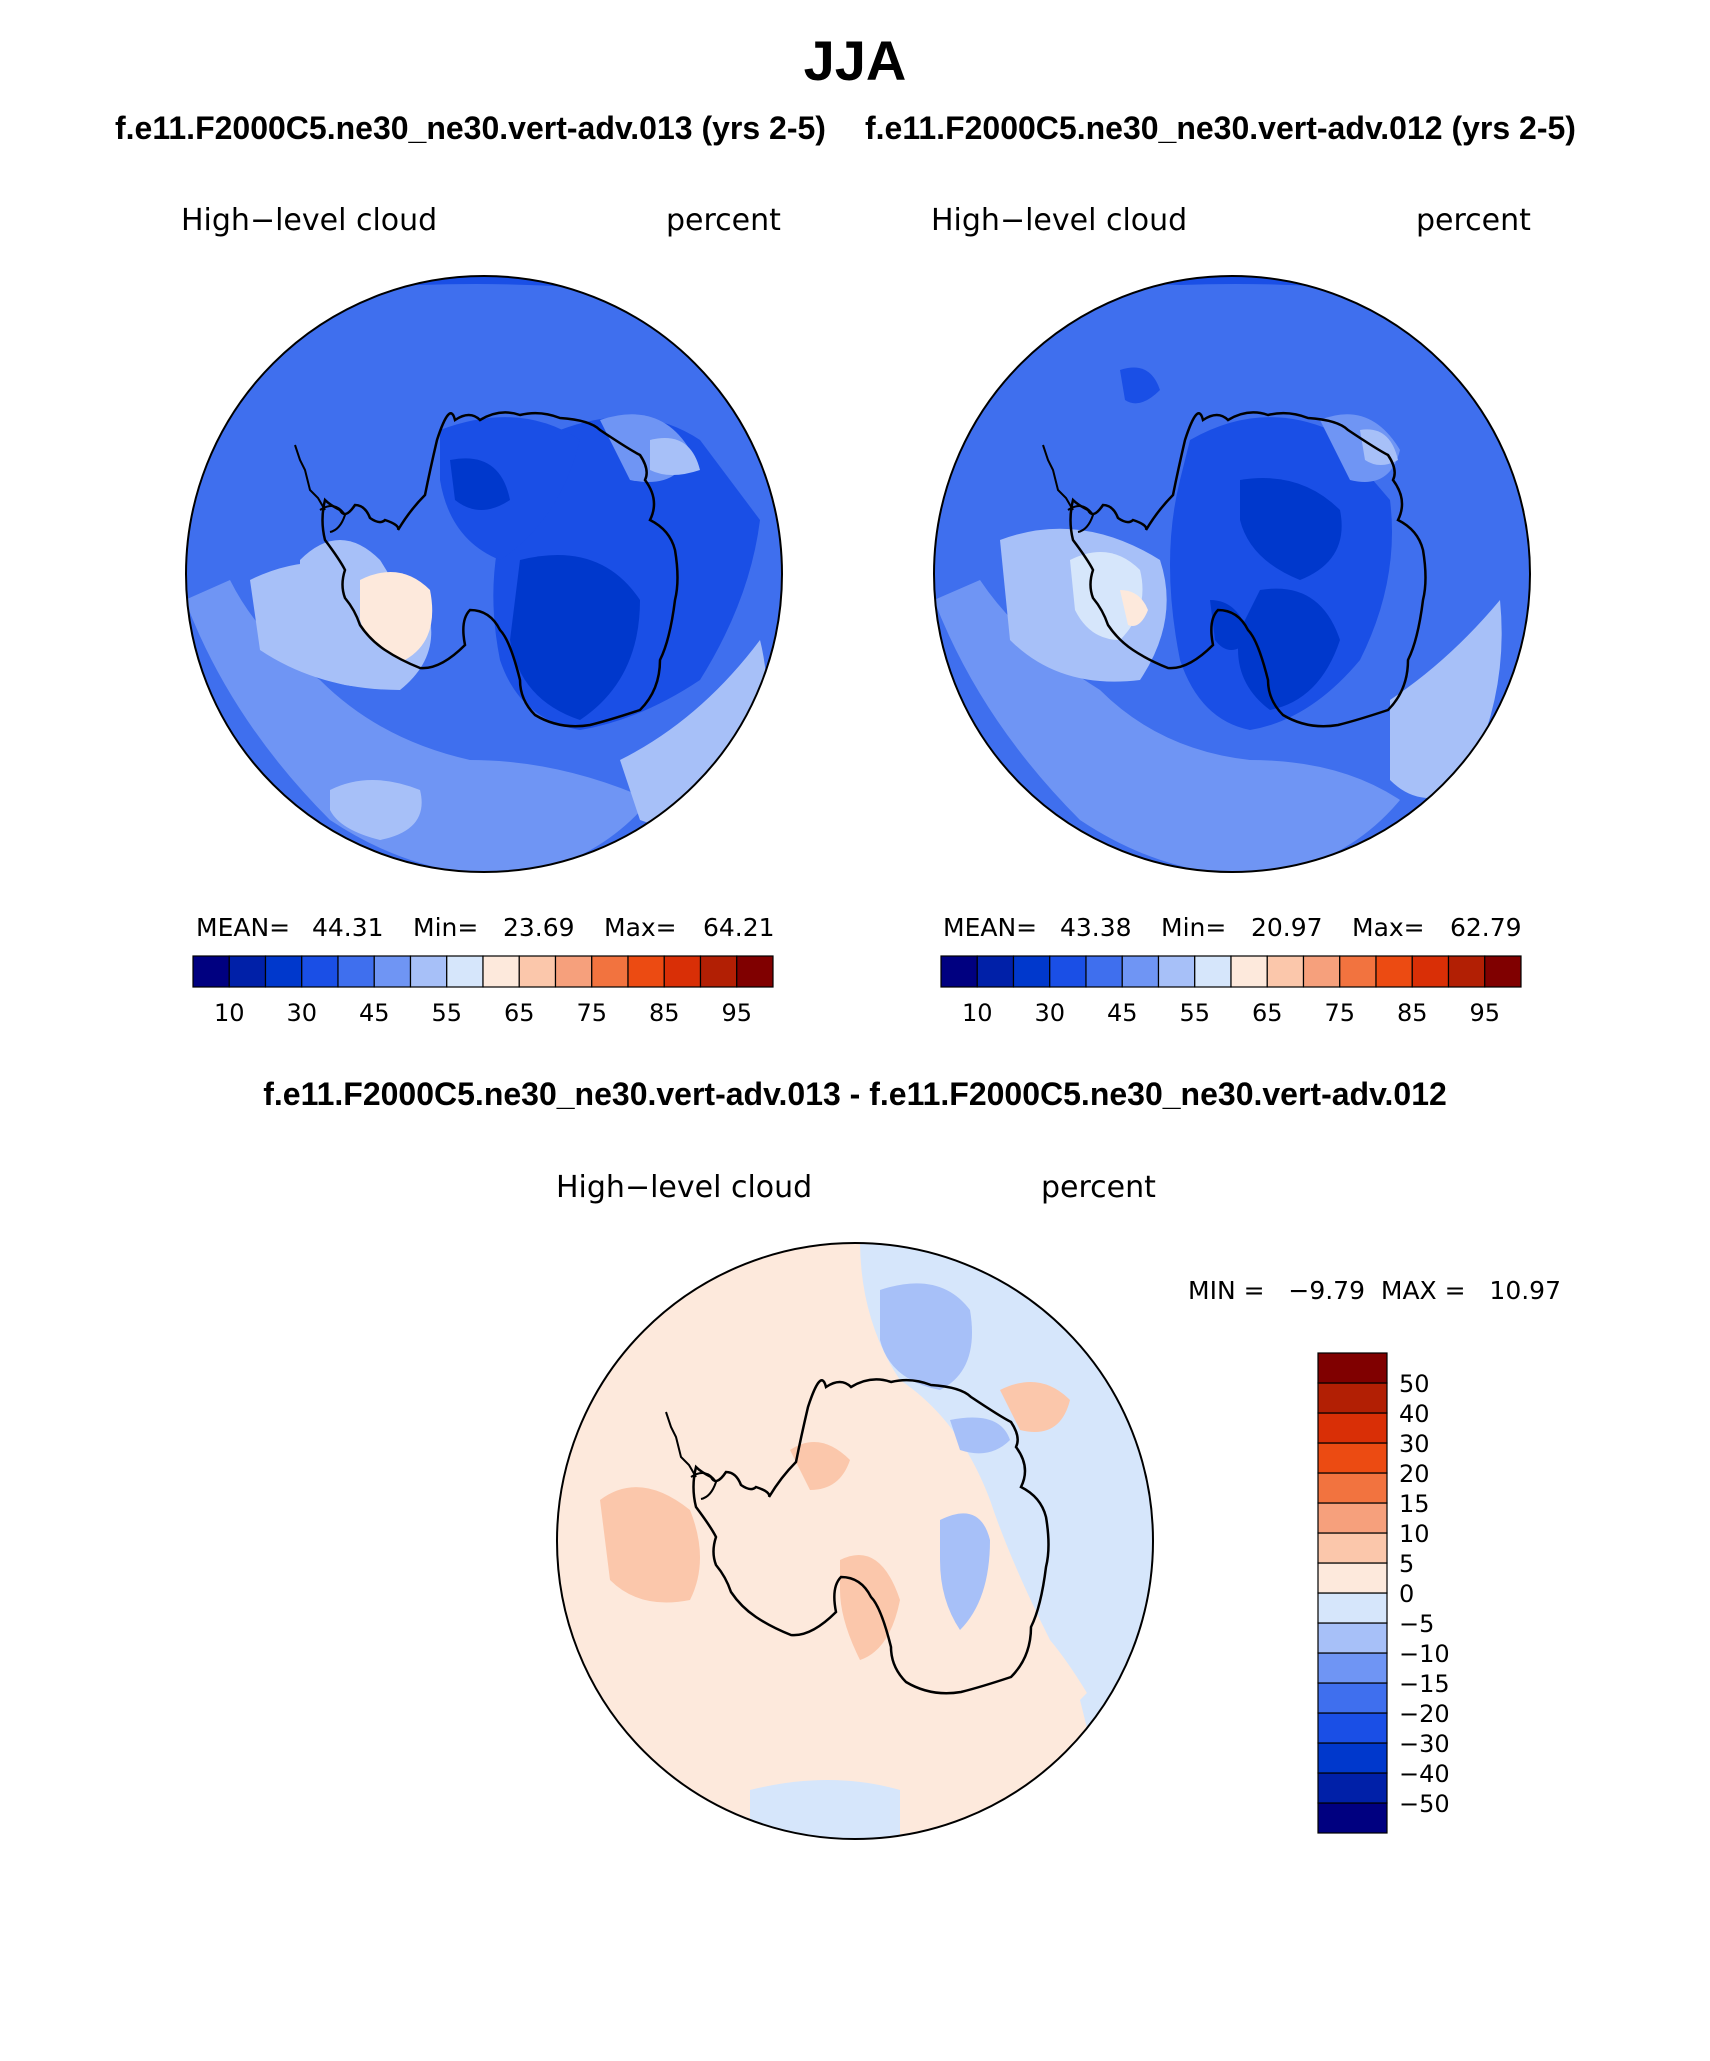  I want to click on left-colorbar: 10 30 45 55 65 75 85 95, so click(483, 991).